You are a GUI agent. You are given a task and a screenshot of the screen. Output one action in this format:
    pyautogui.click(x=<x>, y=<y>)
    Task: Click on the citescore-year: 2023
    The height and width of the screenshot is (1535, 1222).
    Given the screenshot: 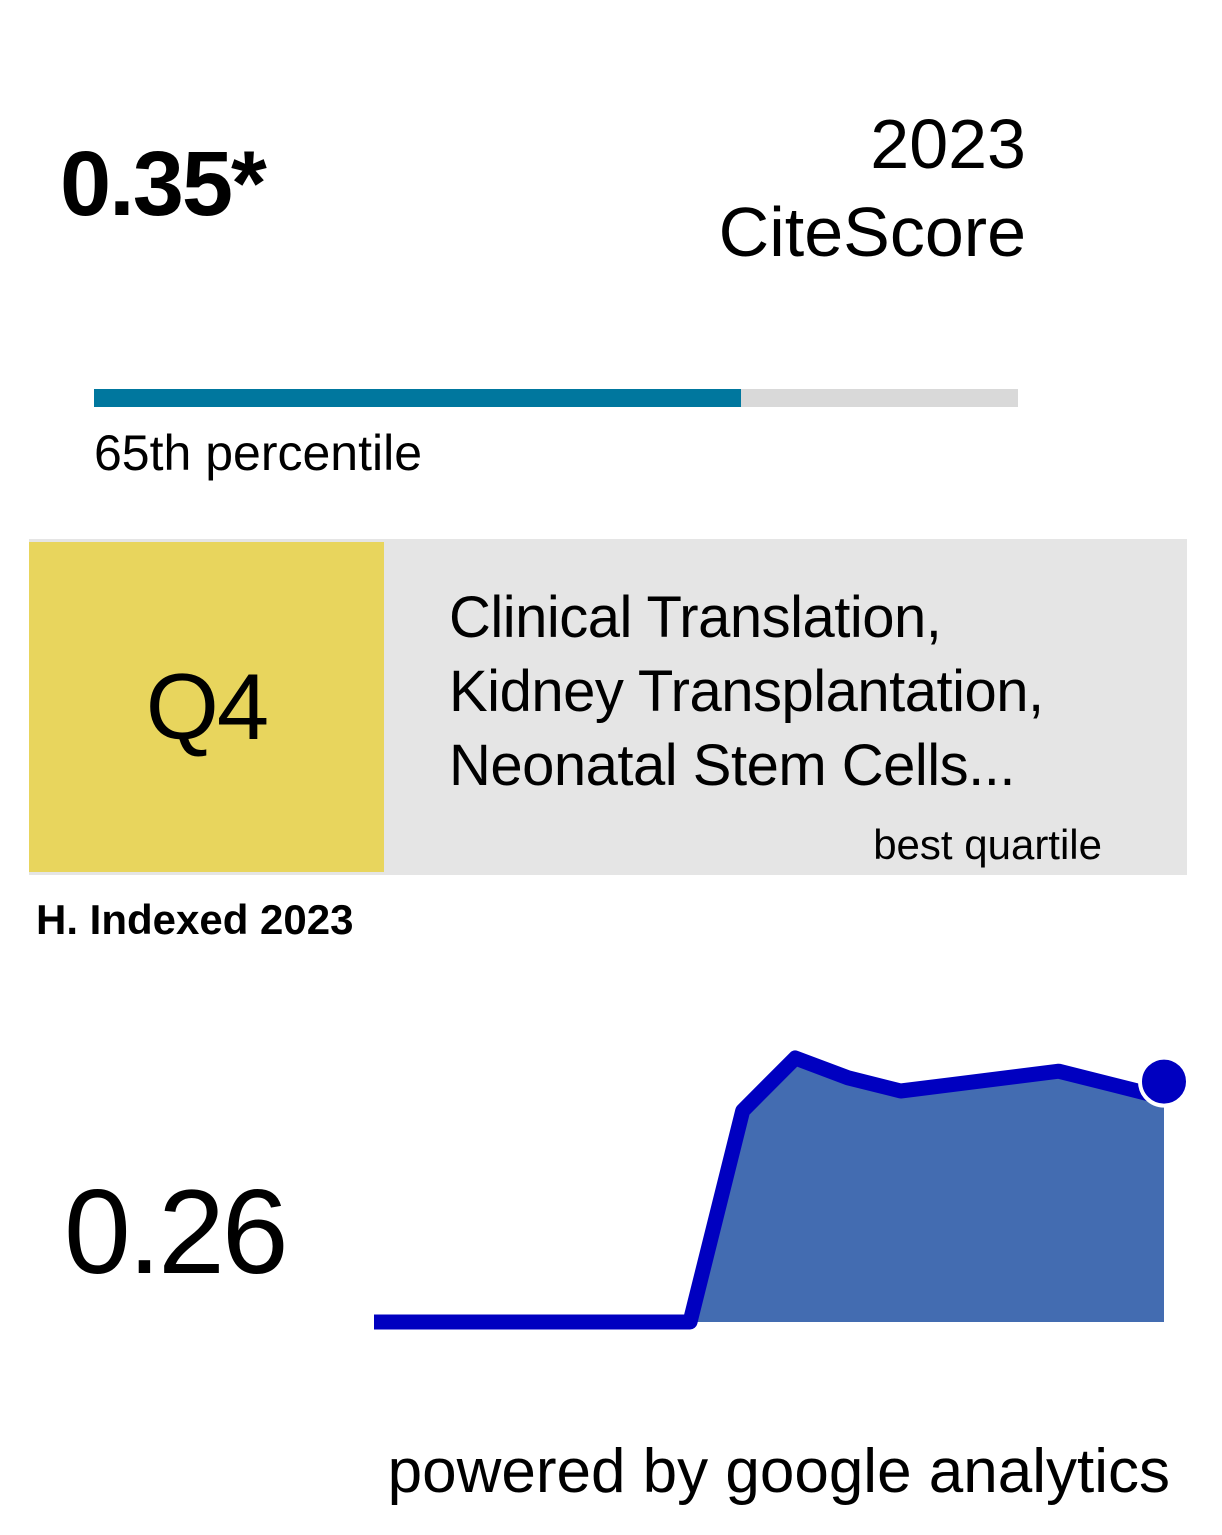 What is the action you would take?
    pyautogui.click(x=948, y=144)
    